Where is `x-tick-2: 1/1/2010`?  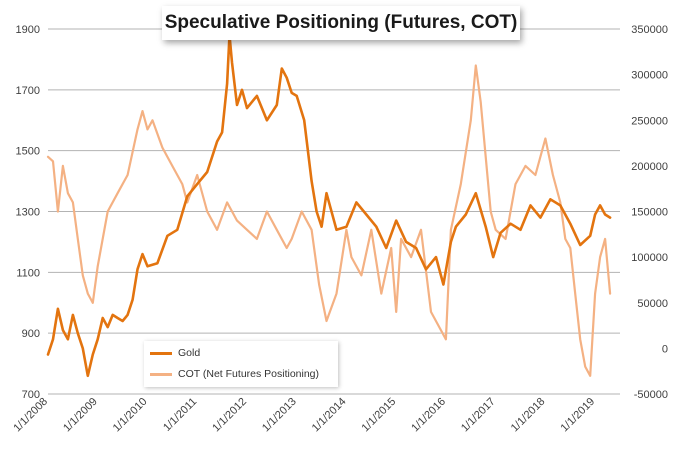
x-tick-2: 1/1/2010 is located at coordinates (130, 415).